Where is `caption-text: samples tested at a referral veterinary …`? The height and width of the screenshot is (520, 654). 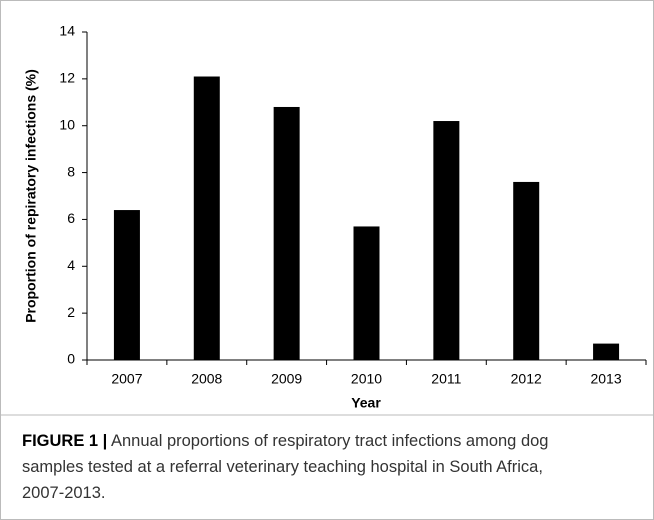 caption-text: samples tested at a referral veterinary … is located at coordinates (282, 467).